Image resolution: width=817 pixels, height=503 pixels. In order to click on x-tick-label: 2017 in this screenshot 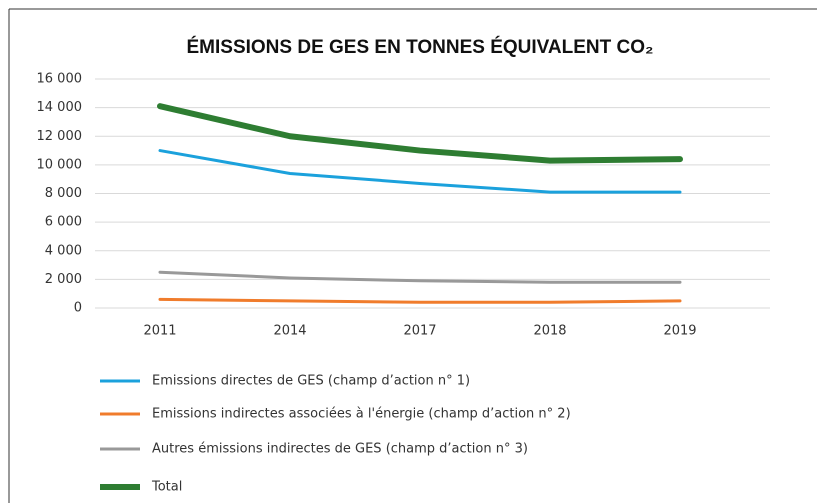, I will do `click(419, 331)`.